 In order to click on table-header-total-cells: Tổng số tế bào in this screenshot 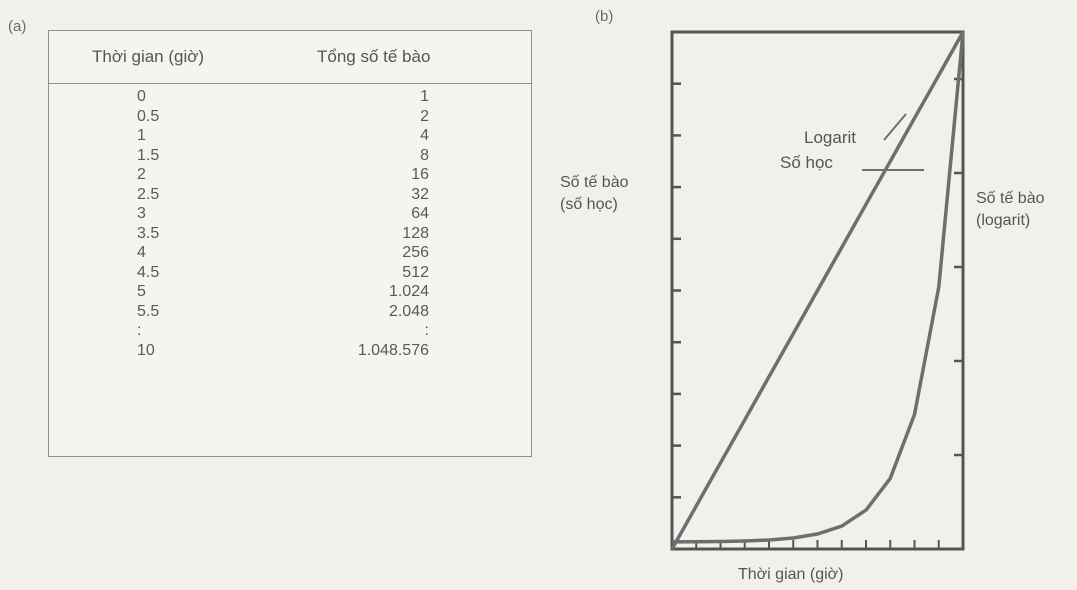, I will do `click(374, 56)`.